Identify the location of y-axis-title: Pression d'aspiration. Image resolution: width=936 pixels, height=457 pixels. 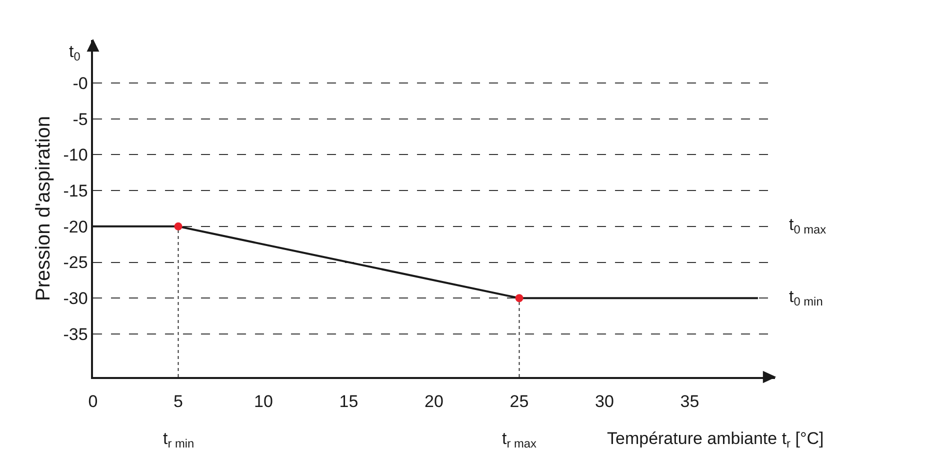
(43, 209).